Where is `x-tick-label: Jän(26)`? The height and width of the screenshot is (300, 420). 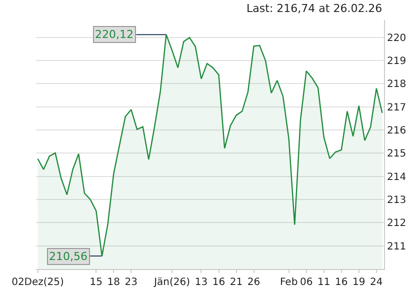
x-tick-label: Jän(26) is located at coordinates (171, 282).